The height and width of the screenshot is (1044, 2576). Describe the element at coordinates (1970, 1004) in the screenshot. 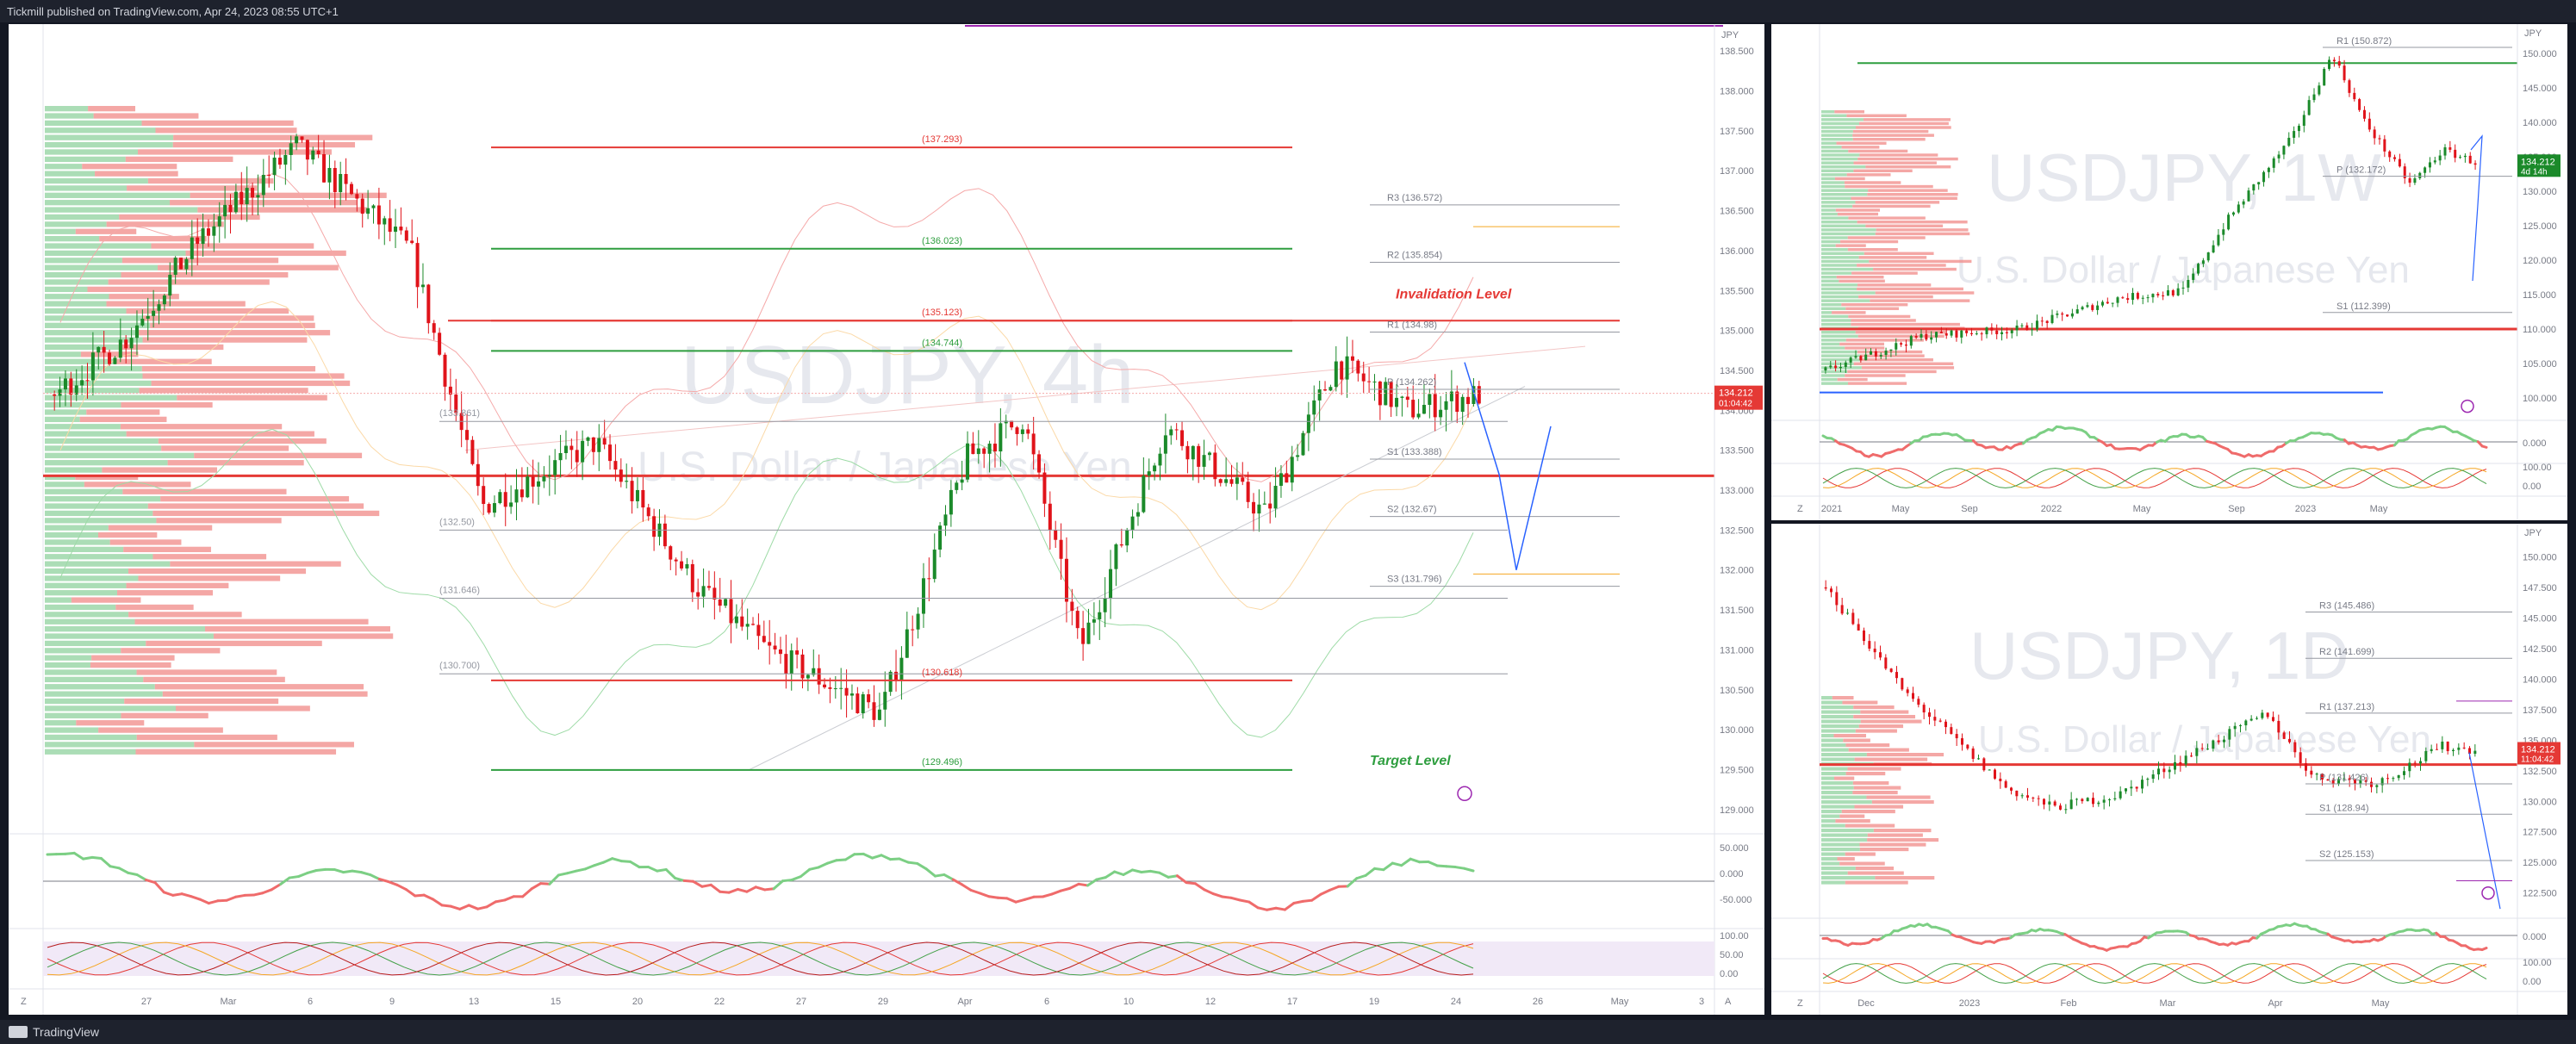

I see `time-axis-tick: 2023` at that location.